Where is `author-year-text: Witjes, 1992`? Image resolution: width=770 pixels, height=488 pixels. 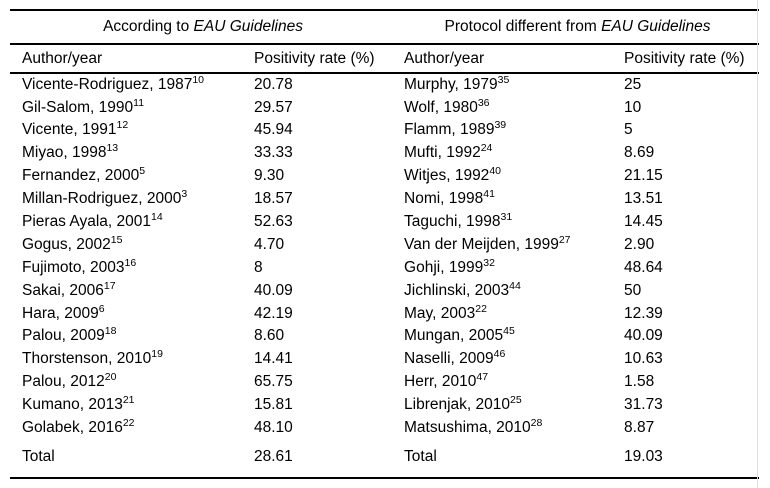
author-year-text: Witjes, 1992 is located at coordinates (447, 176).